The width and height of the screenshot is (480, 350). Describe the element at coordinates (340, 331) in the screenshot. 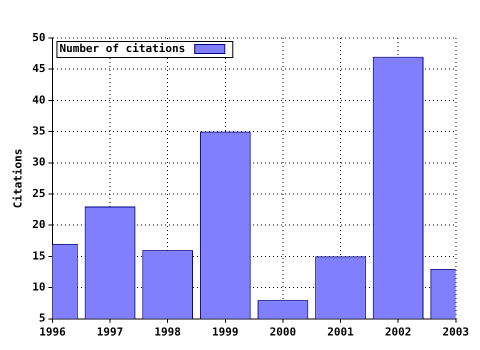

I see `x-tick-label: 2001` at that location.